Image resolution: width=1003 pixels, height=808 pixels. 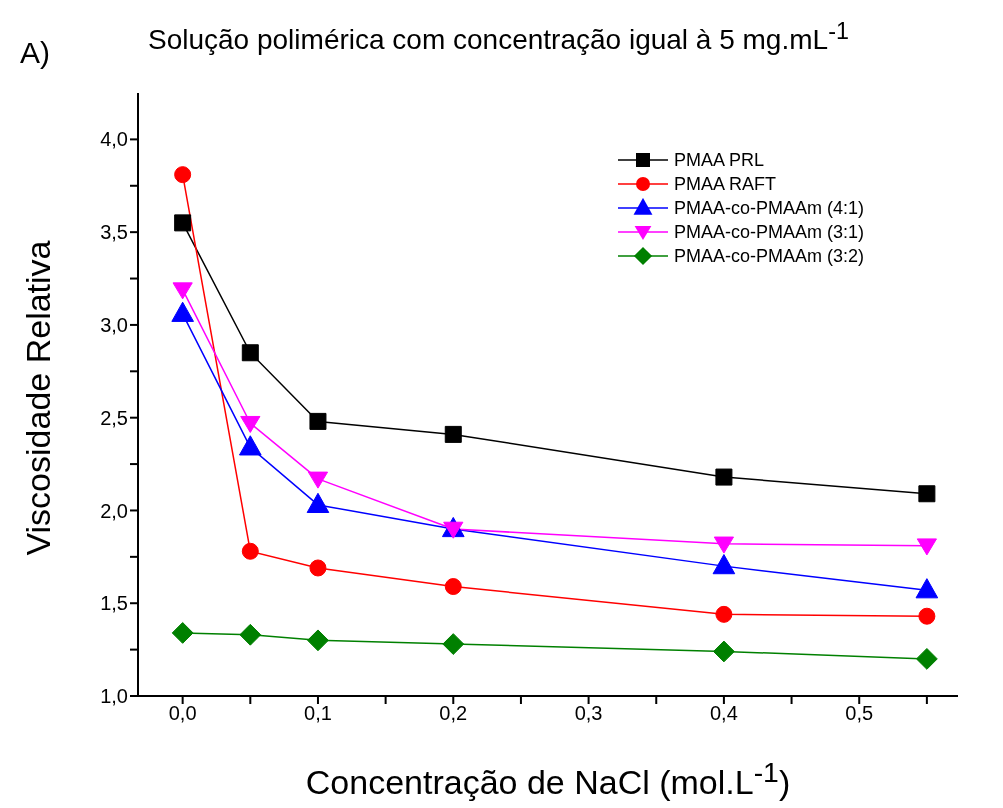 What do you see at coordinates (38, 398) in the screenshot?
I see `y-axis-title: Viscosidade Relativa` at bounding box center [38, 398].